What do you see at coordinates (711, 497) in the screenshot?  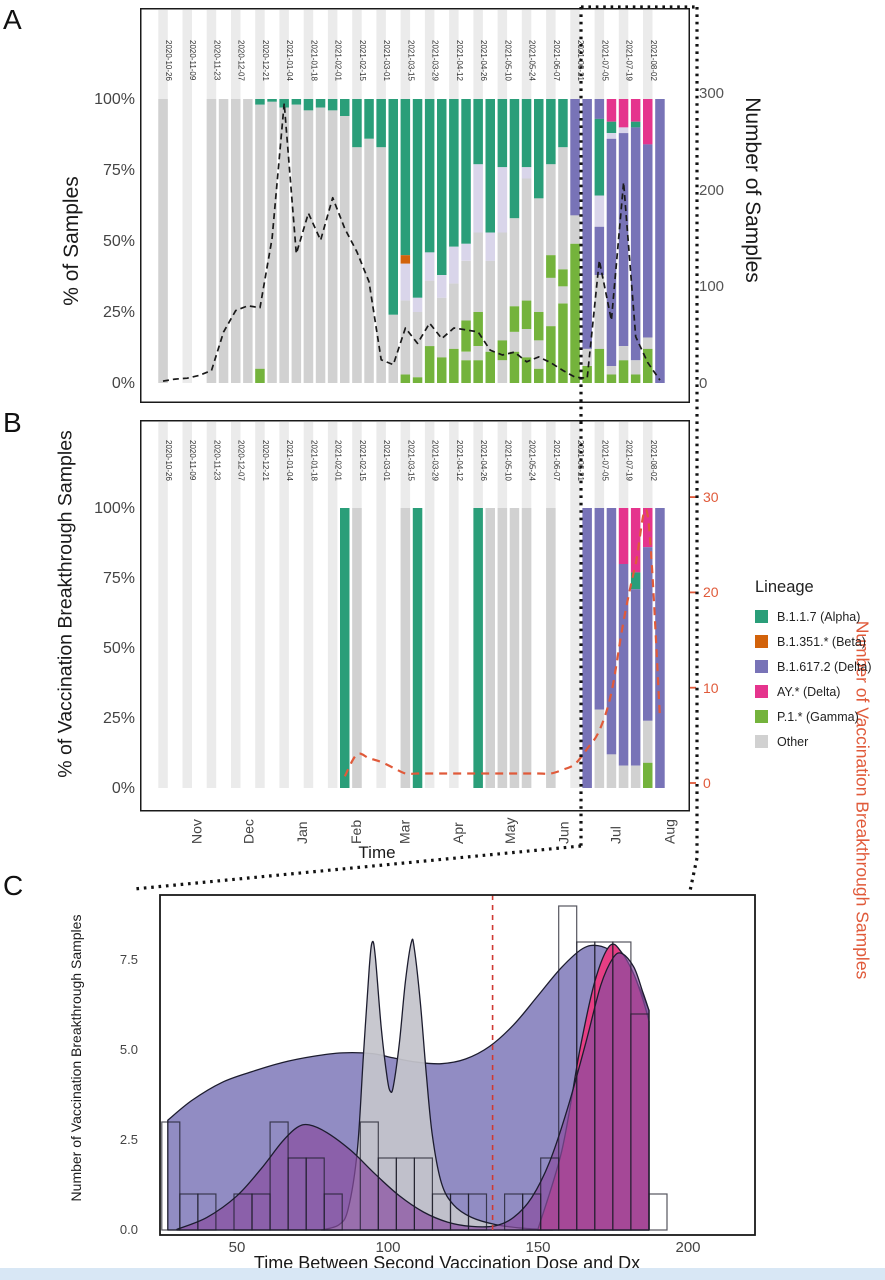 I see `panel-b-y2tick-30: 30` at bounding box center [711, 497].